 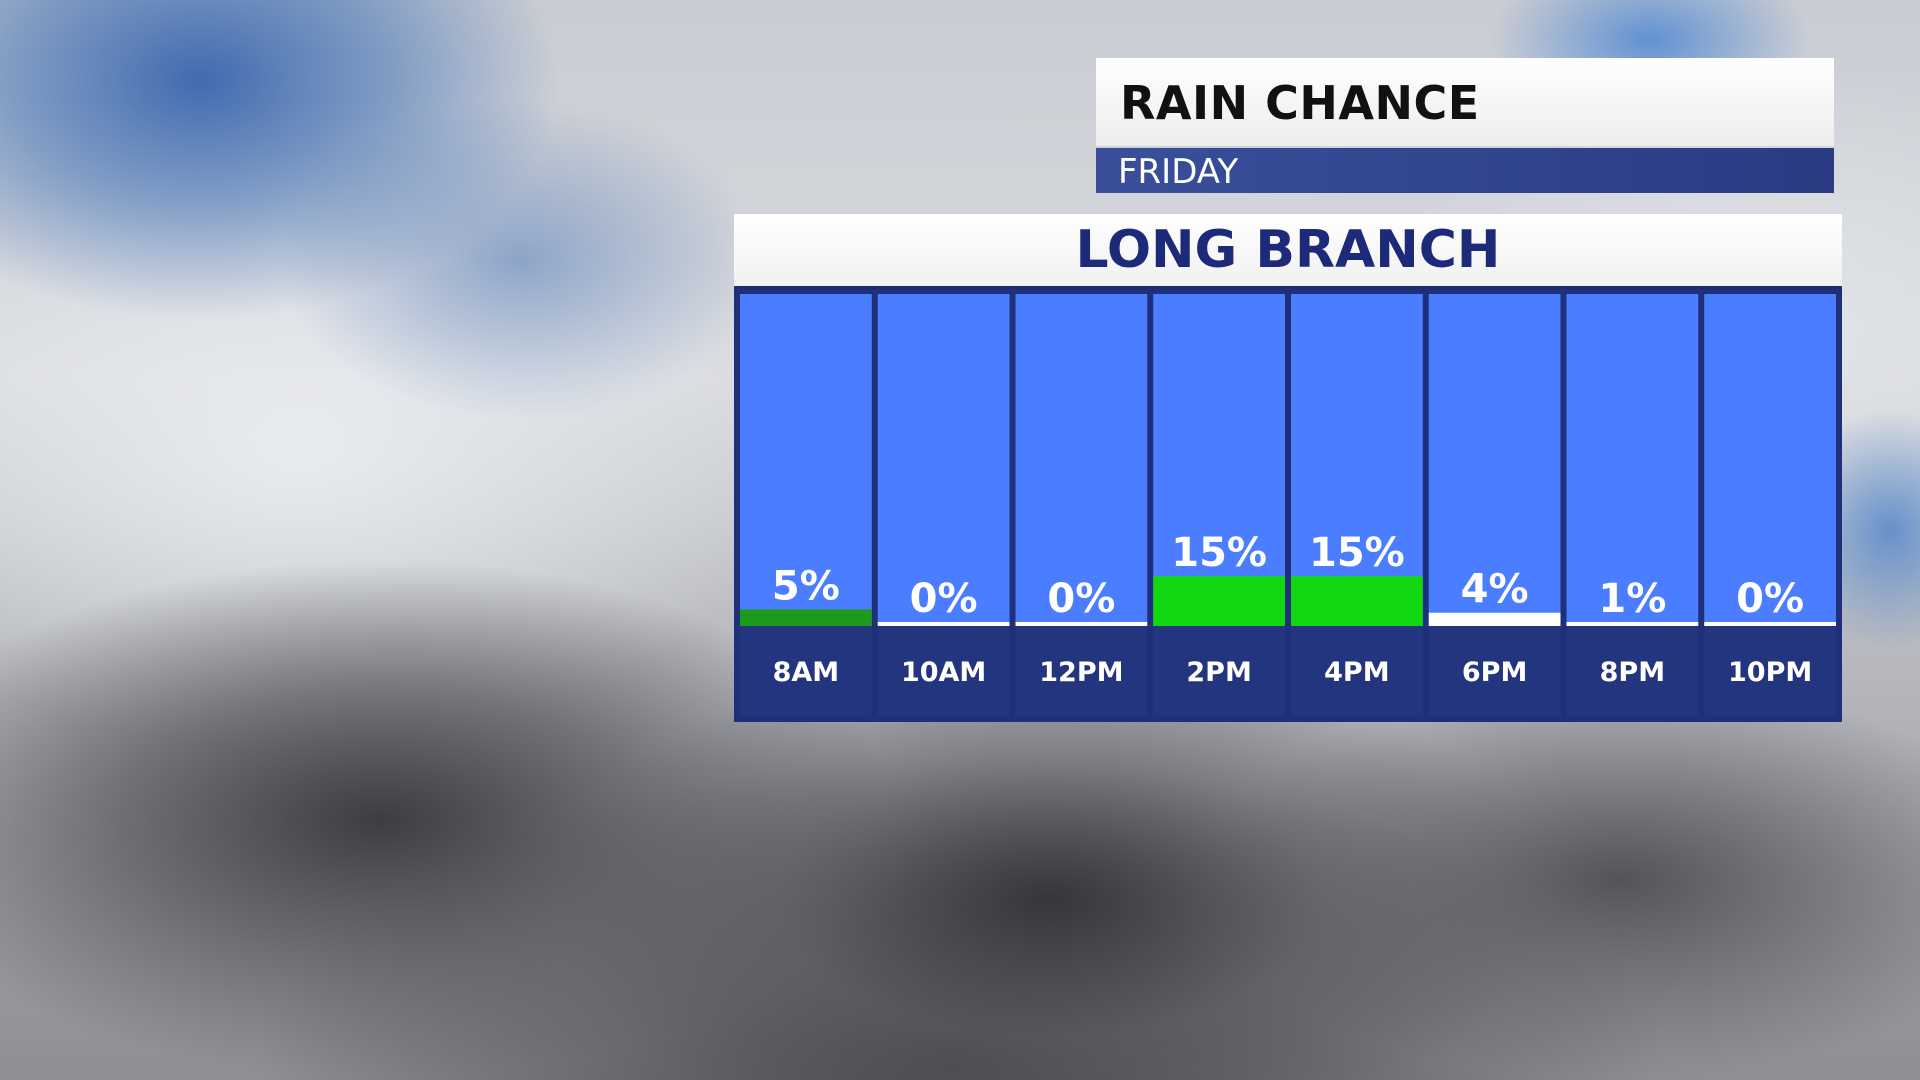 I want to click on time-label: 4PM, so click(x=1356, y=672).